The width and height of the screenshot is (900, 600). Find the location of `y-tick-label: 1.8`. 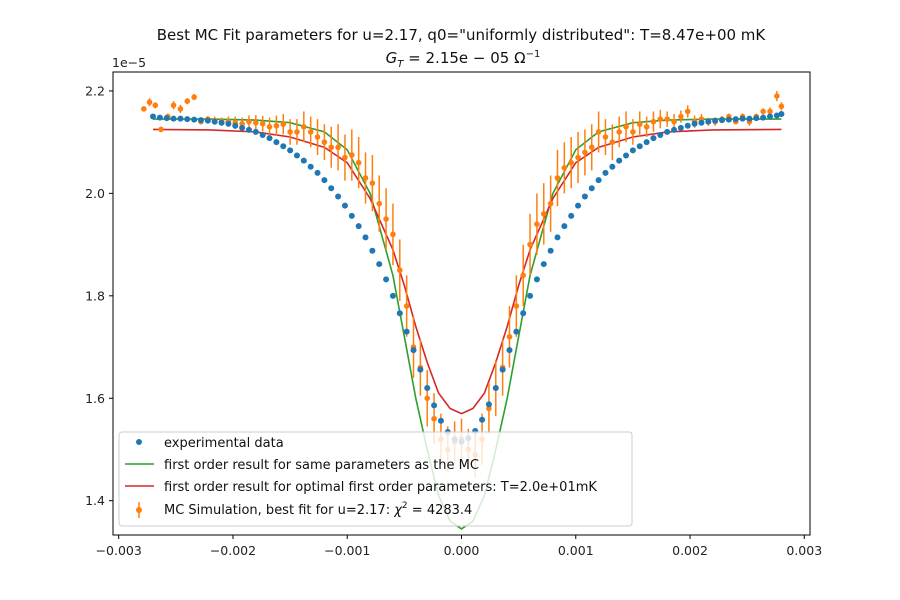

y-tick-label: 1.8 is located at coordinates (95, 295).